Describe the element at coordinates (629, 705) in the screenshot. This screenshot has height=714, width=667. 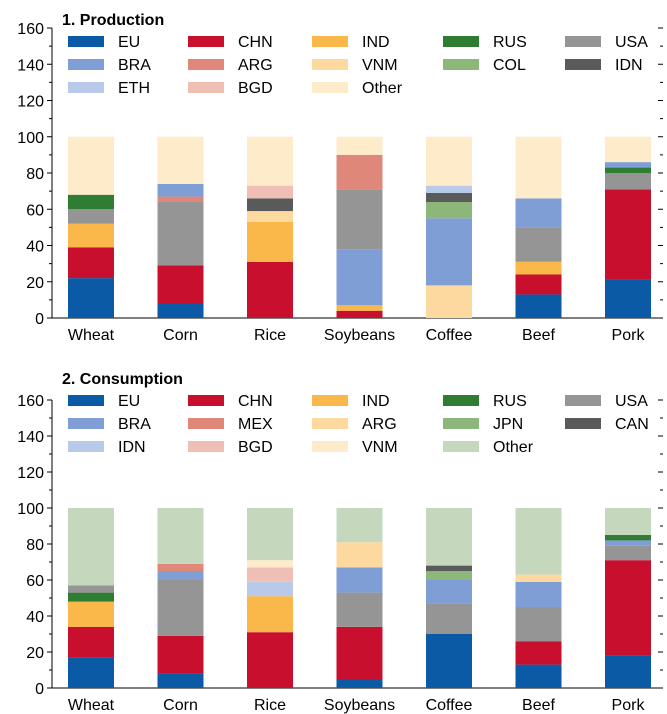
I see `x-tick-label: Pork` at that location.